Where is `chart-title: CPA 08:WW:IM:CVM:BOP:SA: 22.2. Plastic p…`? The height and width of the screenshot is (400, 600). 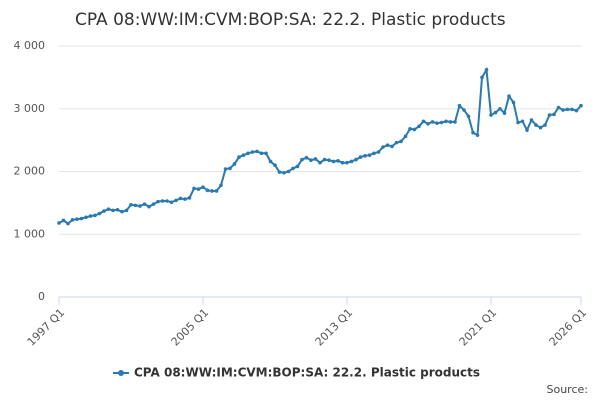 chart-title: CPA 08:WW:IM:CVM:BOP:SA: 22.2. Plastic p… is located at coordinates (290, 20).